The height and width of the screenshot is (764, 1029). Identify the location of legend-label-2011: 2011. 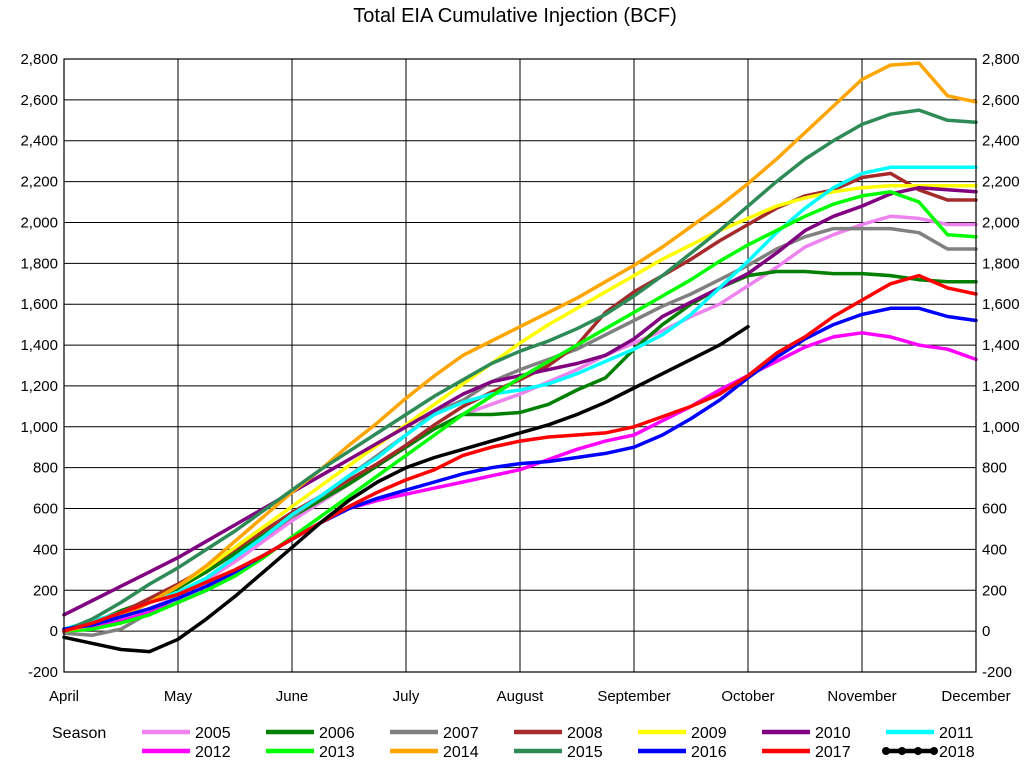
(956, 733).